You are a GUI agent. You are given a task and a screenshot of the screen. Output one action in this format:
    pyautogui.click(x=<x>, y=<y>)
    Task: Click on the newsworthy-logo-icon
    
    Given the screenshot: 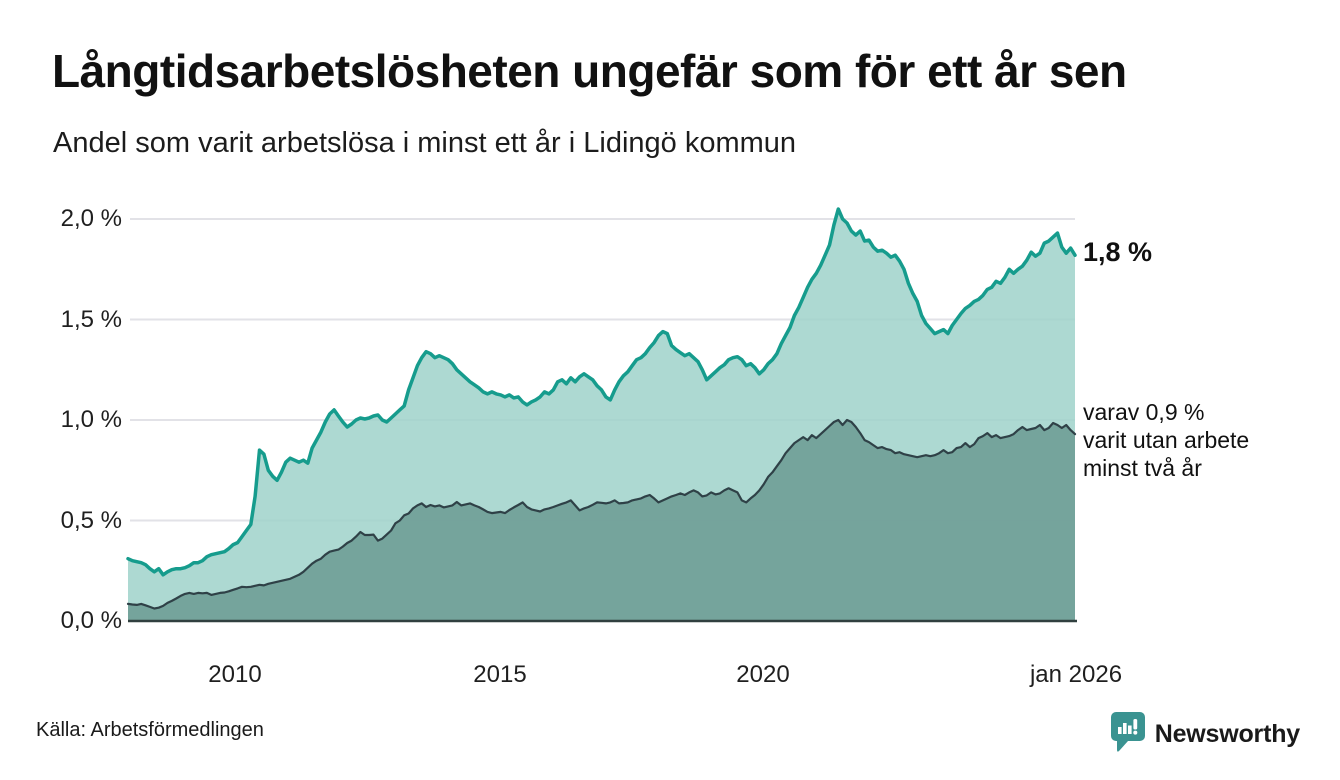 What is the action you would take?
    pyautogui.click(x=1128, y=734)
    